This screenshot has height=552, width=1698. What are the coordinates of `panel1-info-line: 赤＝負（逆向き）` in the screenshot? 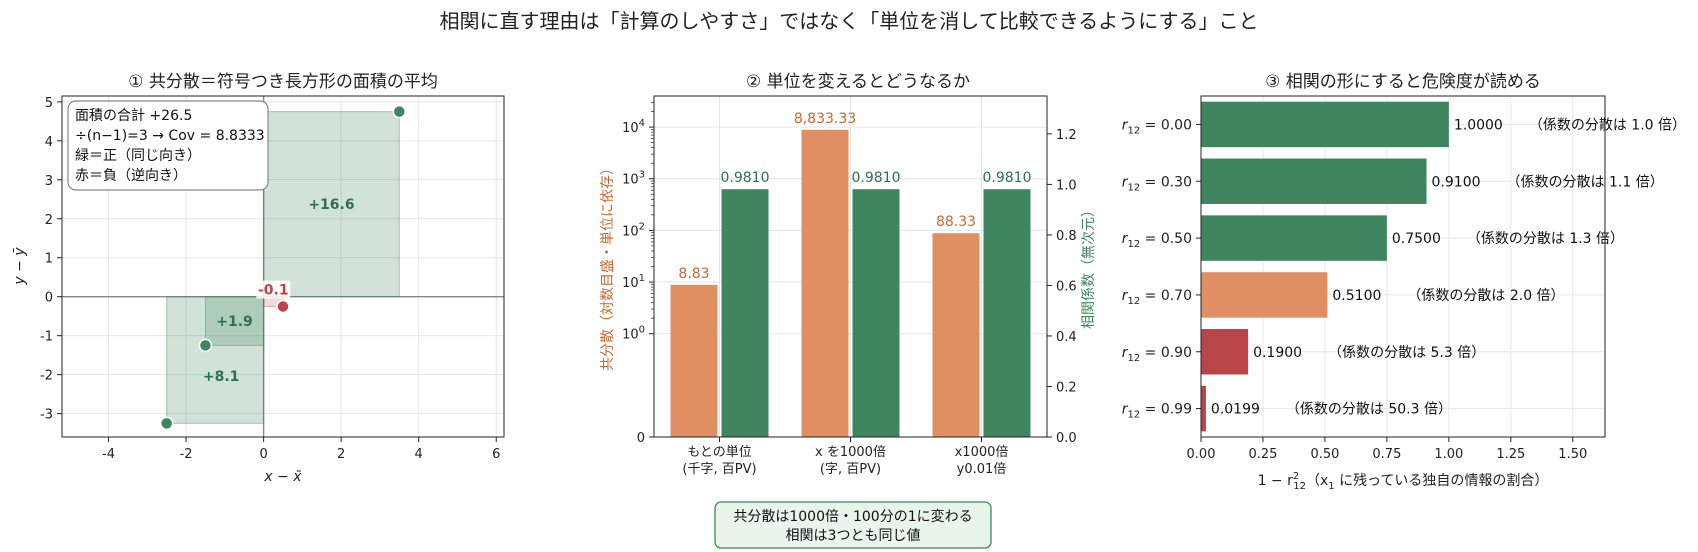 It's located at (131, 176).